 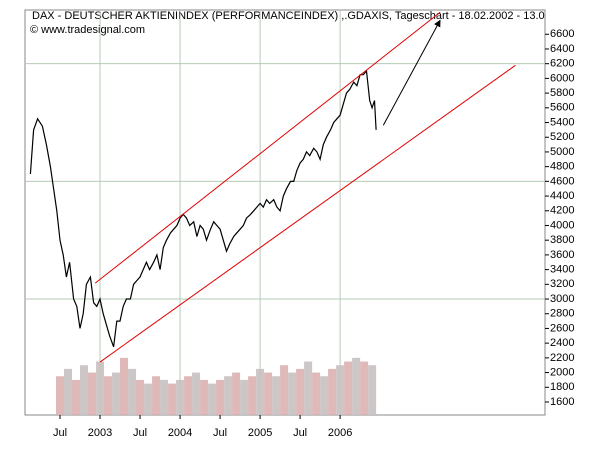 I want to click on y-tick-label: 6000, so click(x=562, y=78).